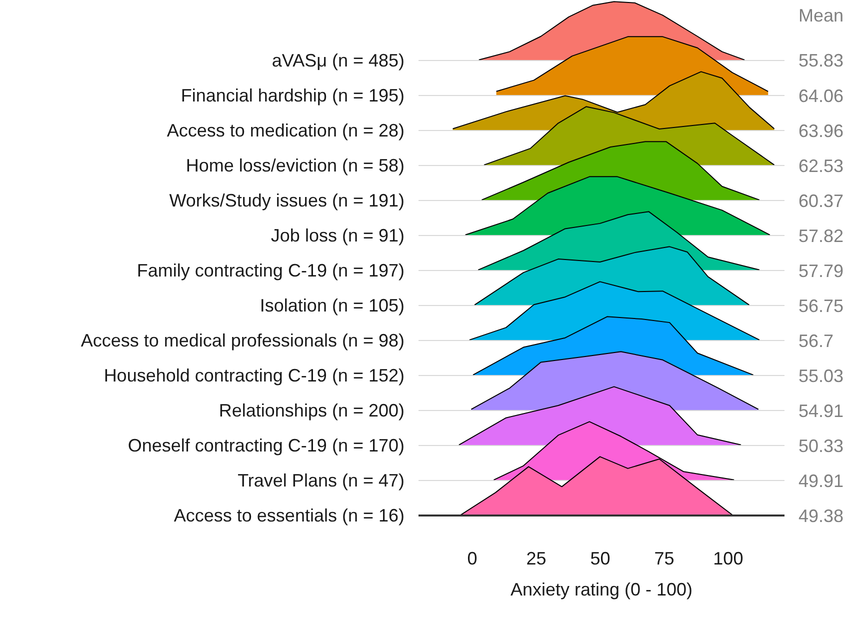 This screenshot has width=846, height=635. Describe the element at coordinates (338, 60) in the screenshot. I see `y-axis-title: aVASμ (n = 485)` at that location.